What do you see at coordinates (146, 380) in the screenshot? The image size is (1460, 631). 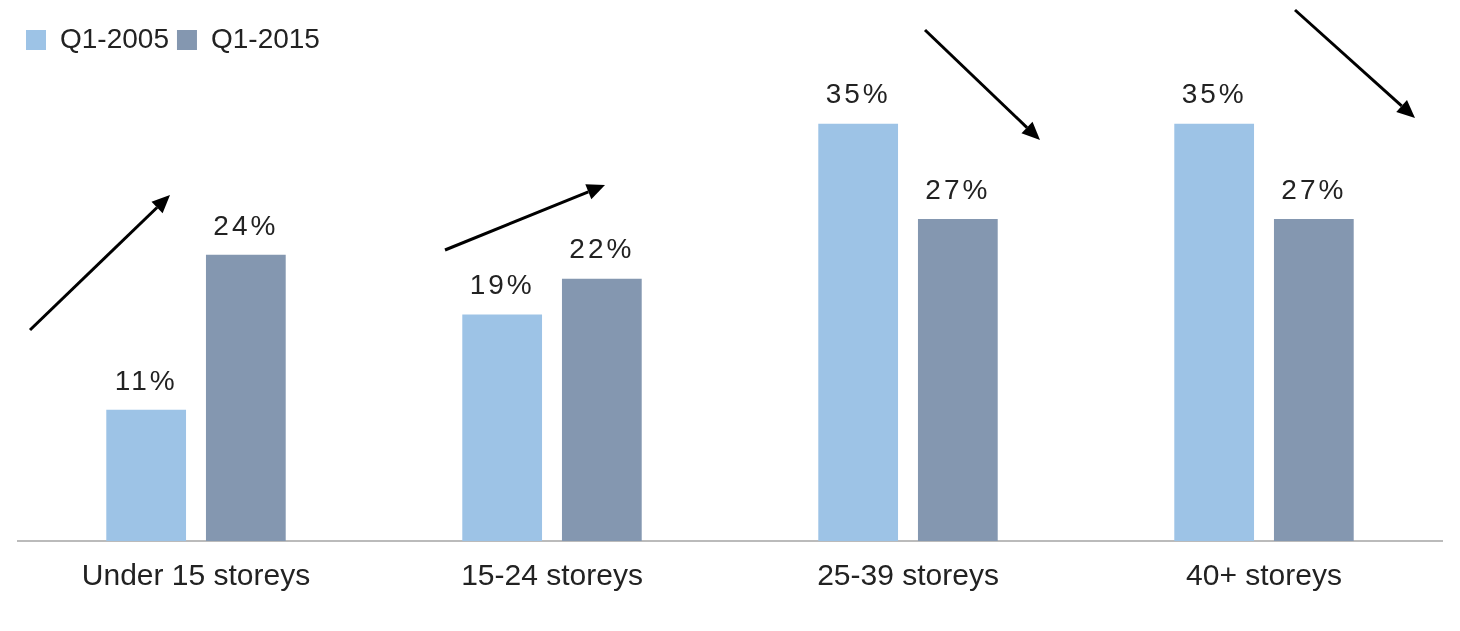 I see `data-label: 11%` at bounding box center [146, 380].